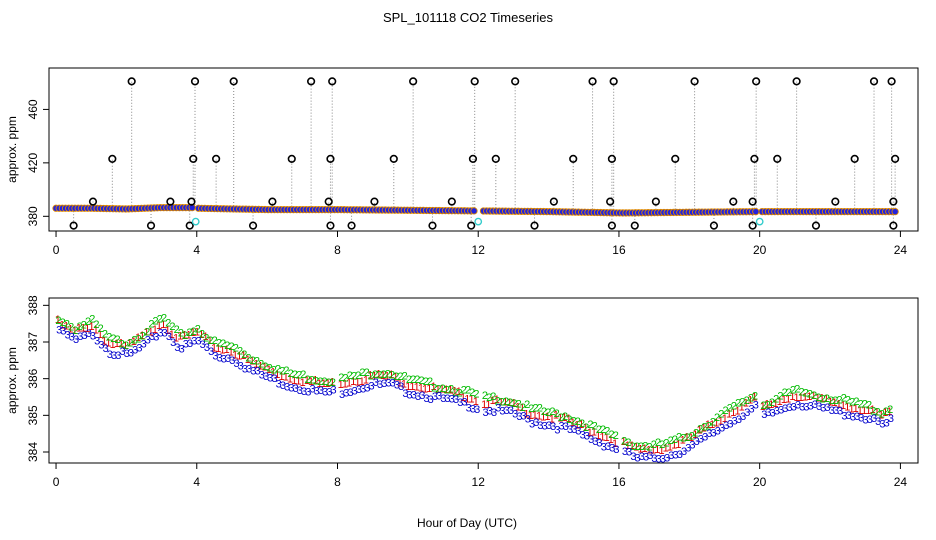 This screenshot has width=936, height=540. What do you see at coordinates (479, 482) in the screenshot?
I see `bottom-x-tick-label: 12` at bounding box center [479, 482].